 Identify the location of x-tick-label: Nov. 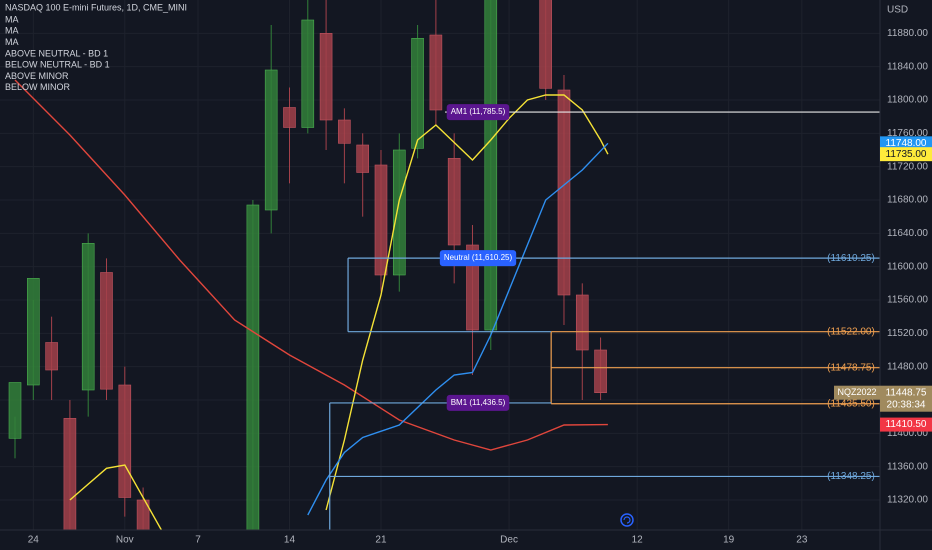
(125, 540).